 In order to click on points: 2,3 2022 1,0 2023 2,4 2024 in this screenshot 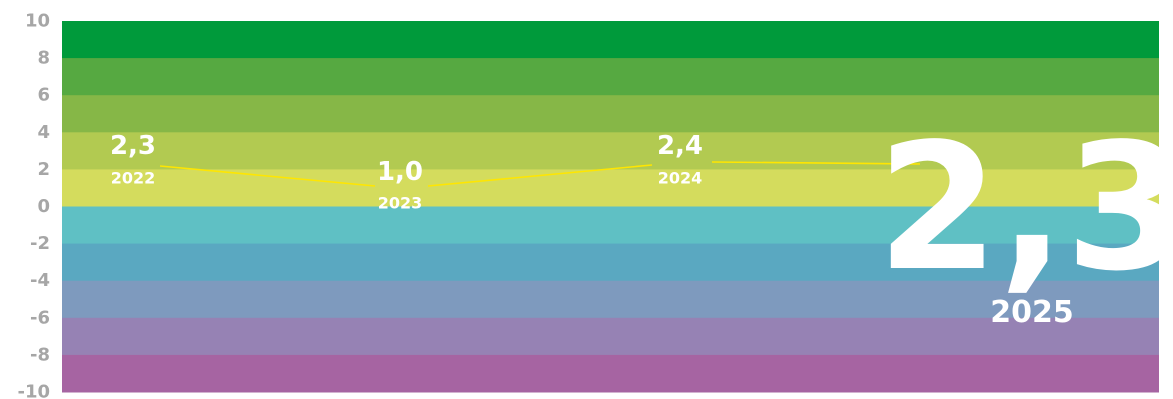, I will do `click(406, 172)`.